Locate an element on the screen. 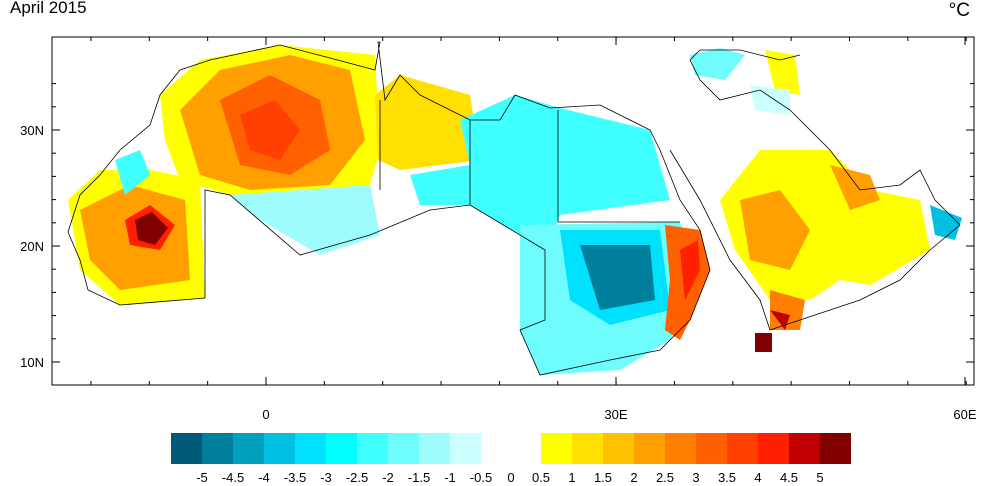 This screenshot has width=984, height=486. x-tick-label: 60E is located at coordinates (964, 414).